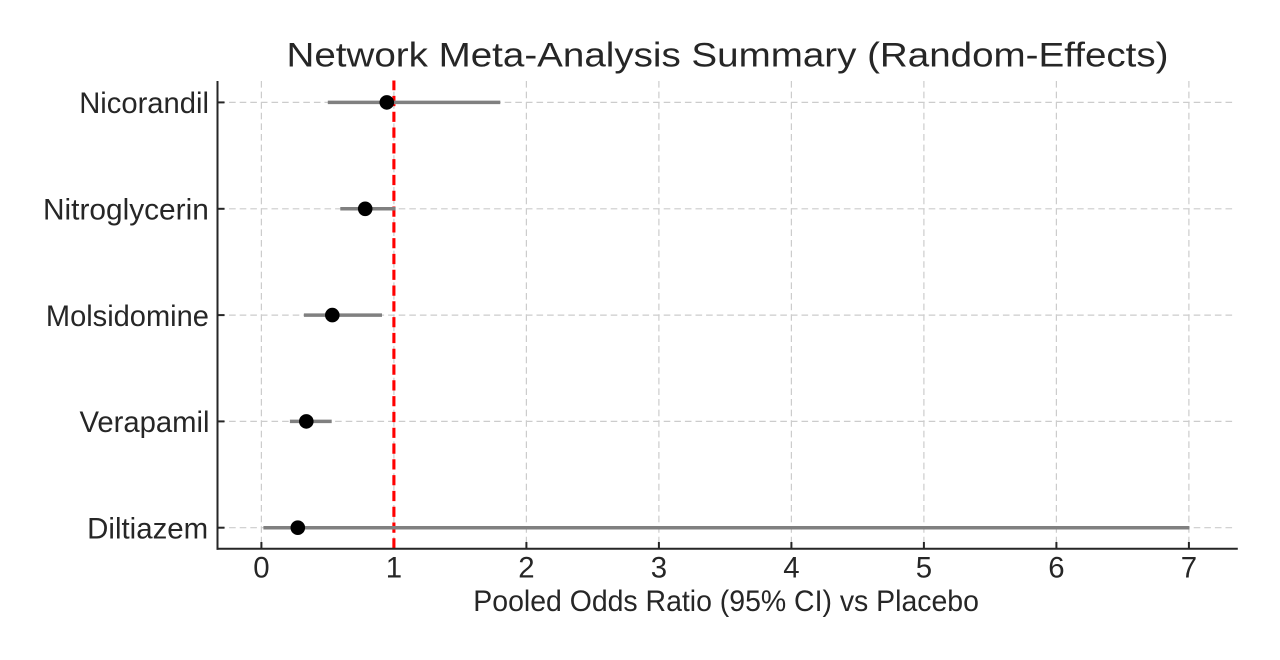  I want to click on svg-text: 7, so click(1189, 568).